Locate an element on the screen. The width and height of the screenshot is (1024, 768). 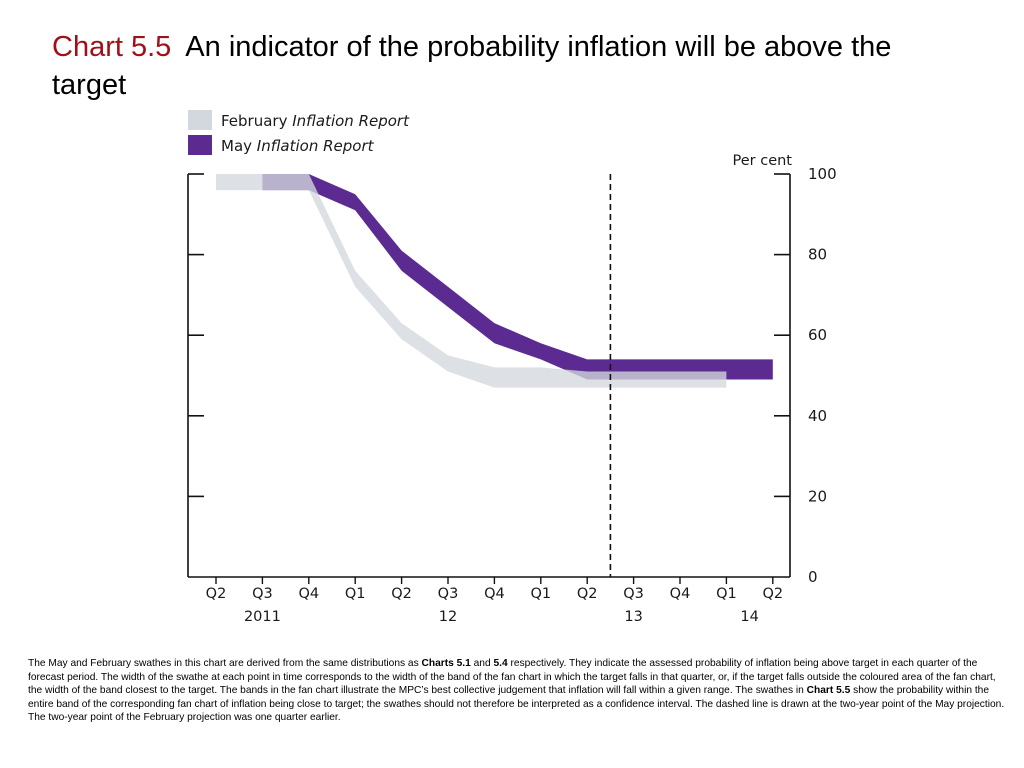
chart-number: Chart 5.5 is located at coordinates (112, 47).